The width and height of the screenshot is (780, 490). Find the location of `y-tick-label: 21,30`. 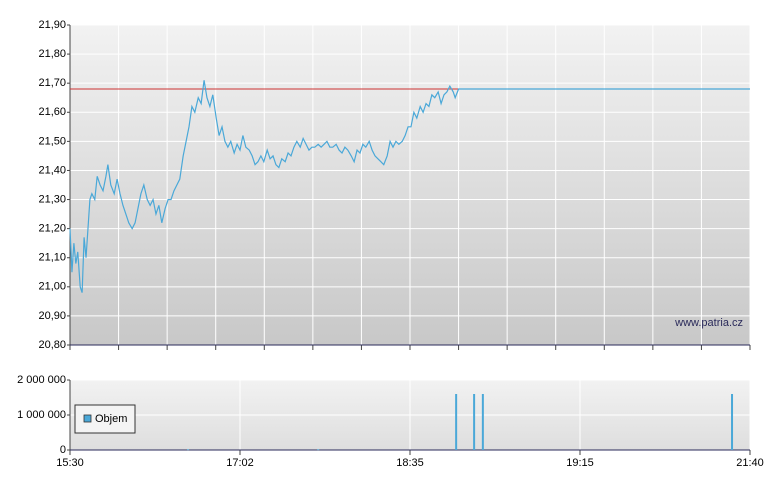

y-tick-label: 21,30 is located at coordinates (52, 199).